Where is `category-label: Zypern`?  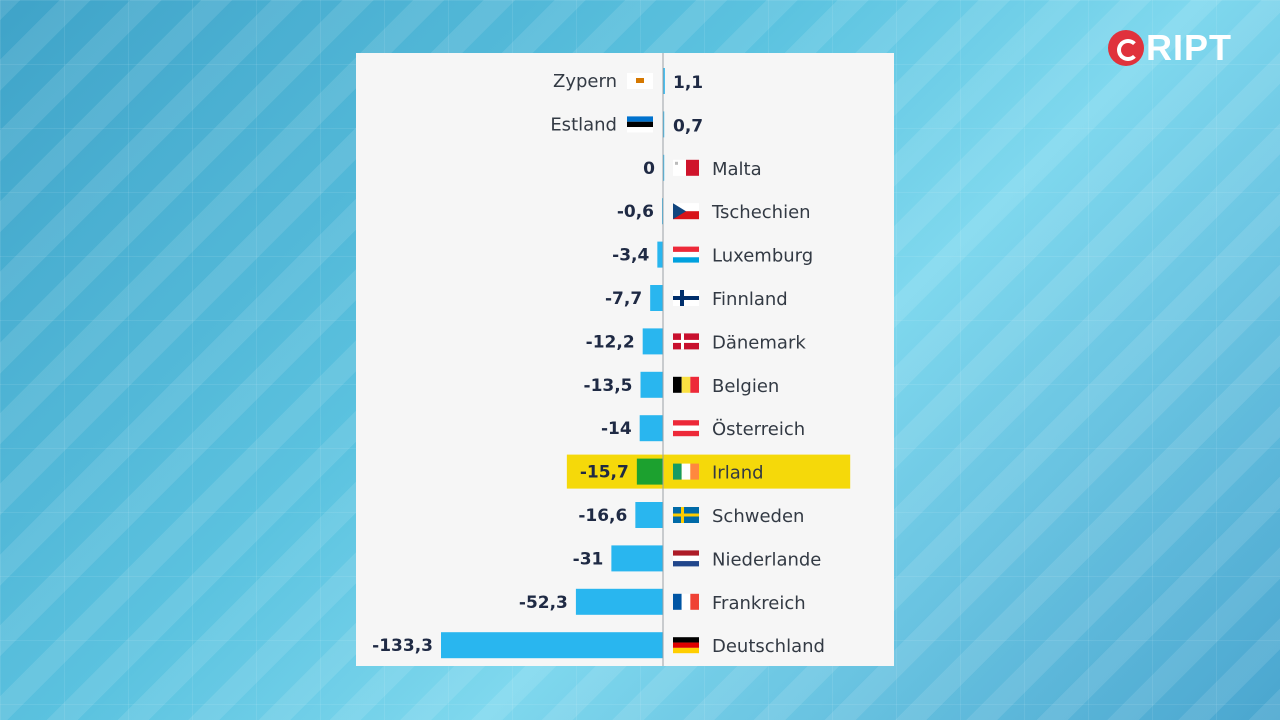 category-label: Zypern is located at coordinates (585, 81).